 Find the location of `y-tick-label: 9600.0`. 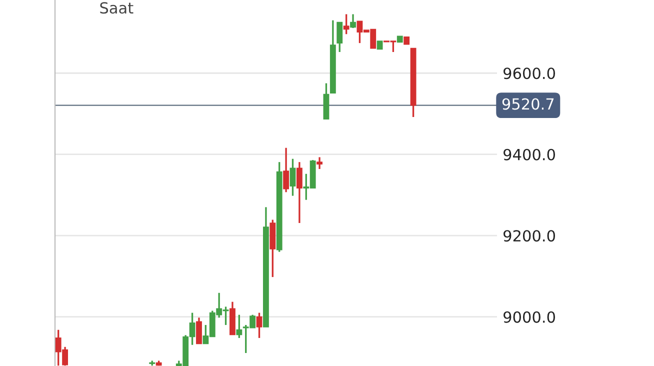

y-tick-label: 9600.0 is located at coordinates (529, 74).